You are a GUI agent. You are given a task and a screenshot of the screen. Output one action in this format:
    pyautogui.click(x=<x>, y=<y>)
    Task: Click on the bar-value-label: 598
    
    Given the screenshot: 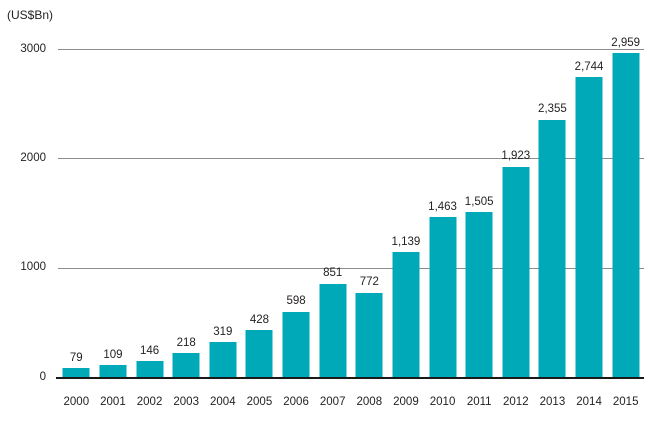 What is the action you would take?
    pyautogui.click(x=296, y=301)
    